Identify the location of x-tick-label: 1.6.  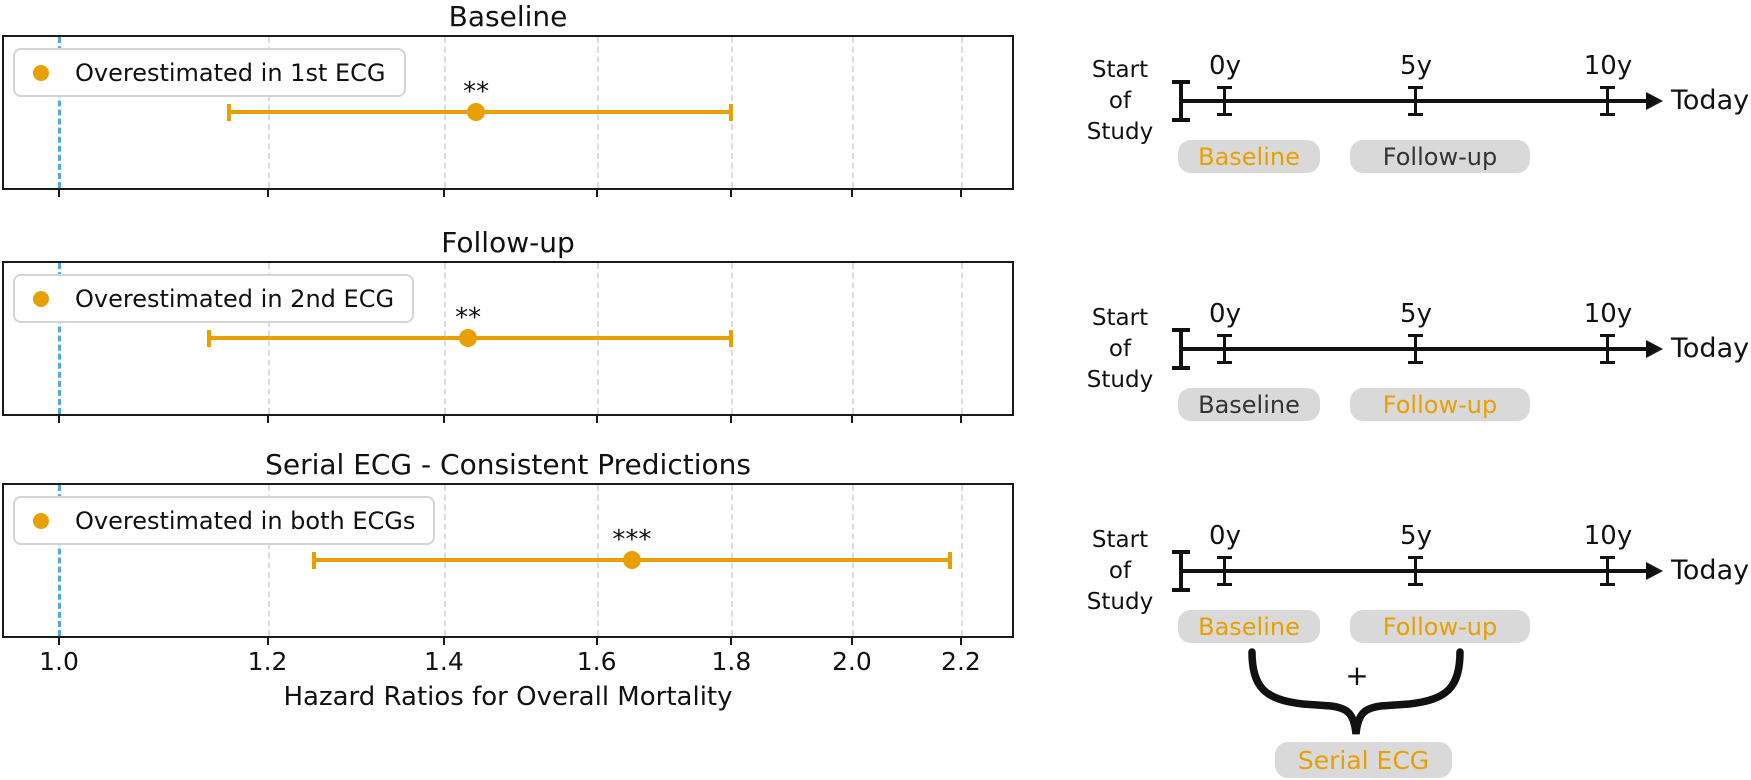
(596, 661).